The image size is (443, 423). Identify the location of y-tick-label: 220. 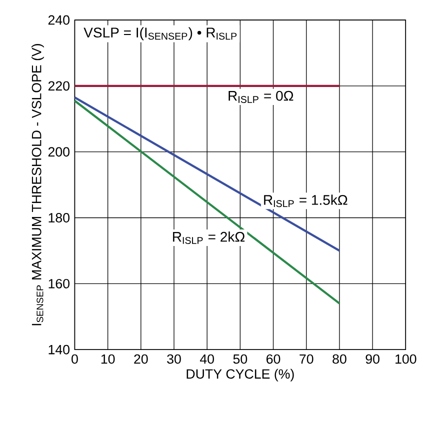
(59, 86).